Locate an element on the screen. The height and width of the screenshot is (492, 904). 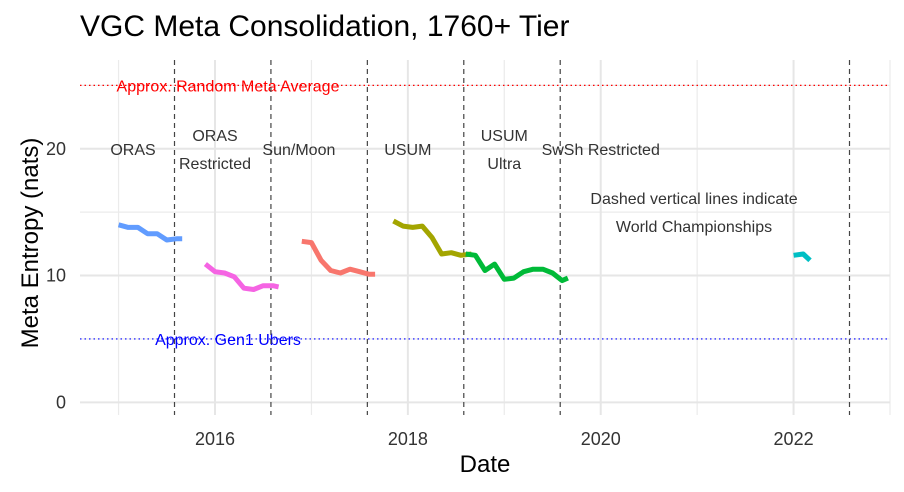
y-tick-label: 20 is located at coordinates (56, 149).